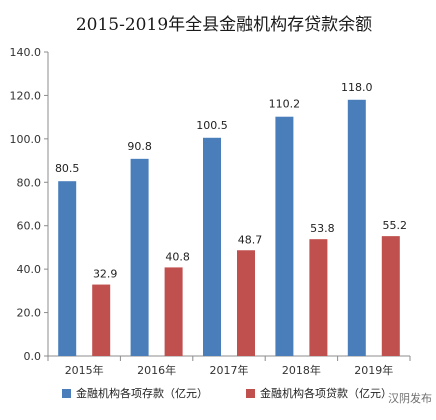  Describe the element at coordinates (410, 398) in the screenshot. I see `watermark-text: 汉阴发布` at that location.